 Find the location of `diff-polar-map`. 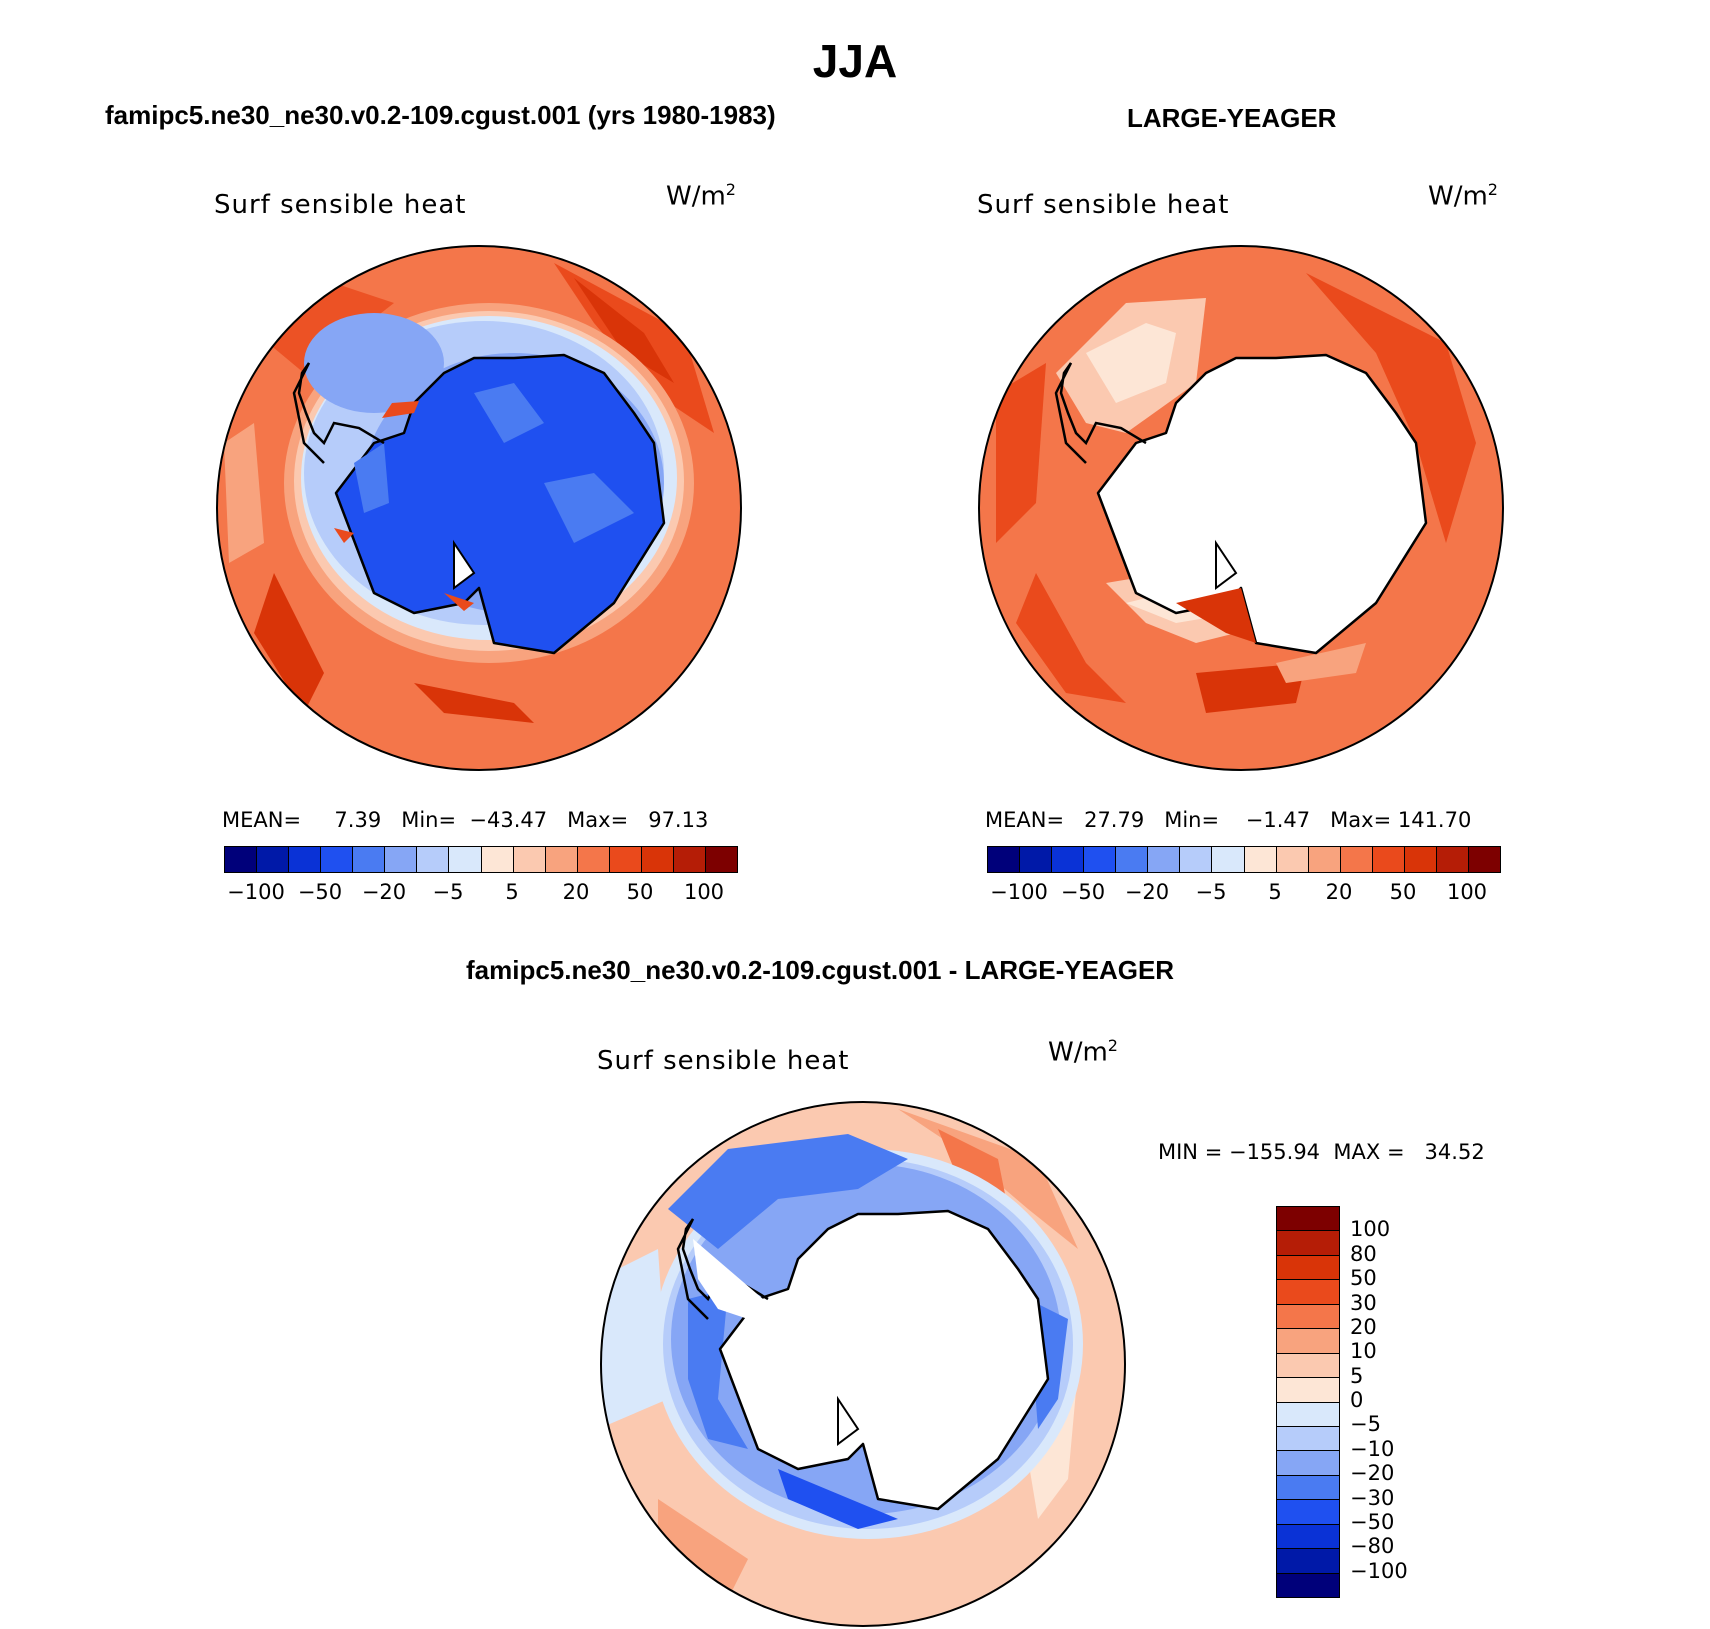

diff-polar-map is located at coordinates (863, 1364).